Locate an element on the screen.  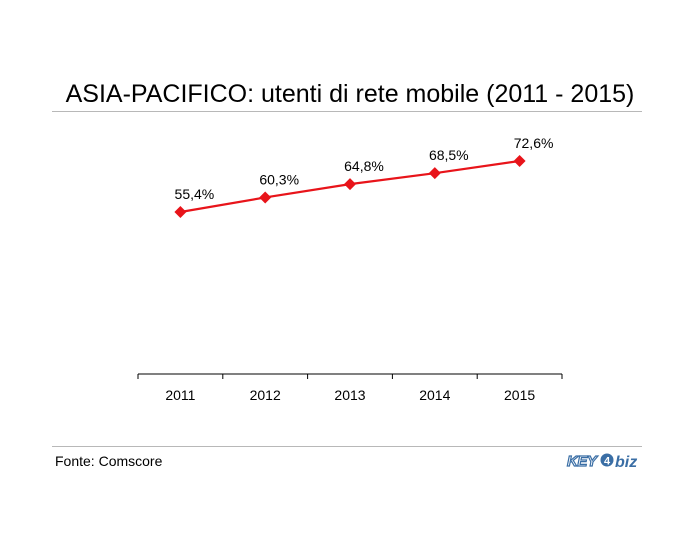
title-divider is located at coordinates (347, 111).